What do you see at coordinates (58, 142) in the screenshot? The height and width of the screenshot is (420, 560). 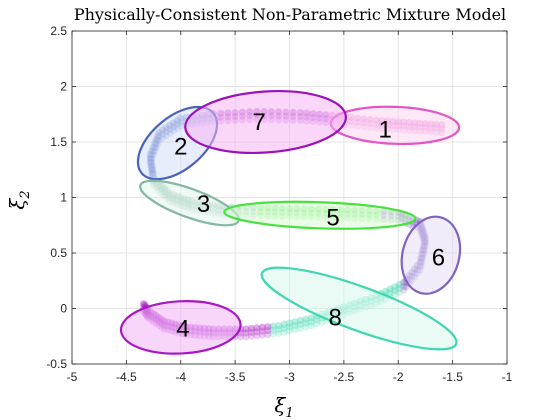 I see `y-tick-label: 1.5` at bounding box center [58, 142].